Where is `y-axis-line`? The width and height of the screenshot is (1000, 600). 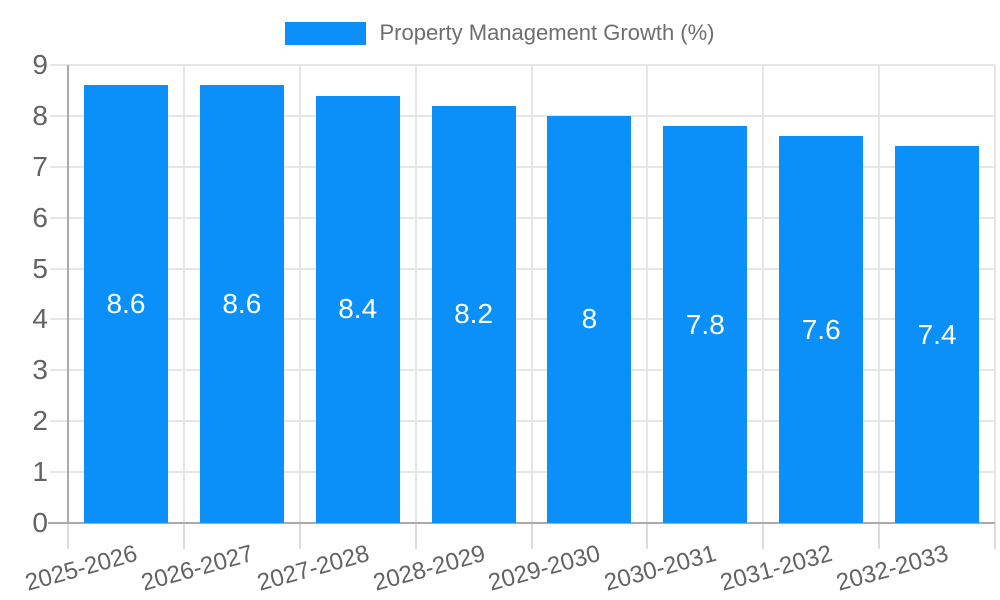 y-axis-line is located at coordinates (68, 294).